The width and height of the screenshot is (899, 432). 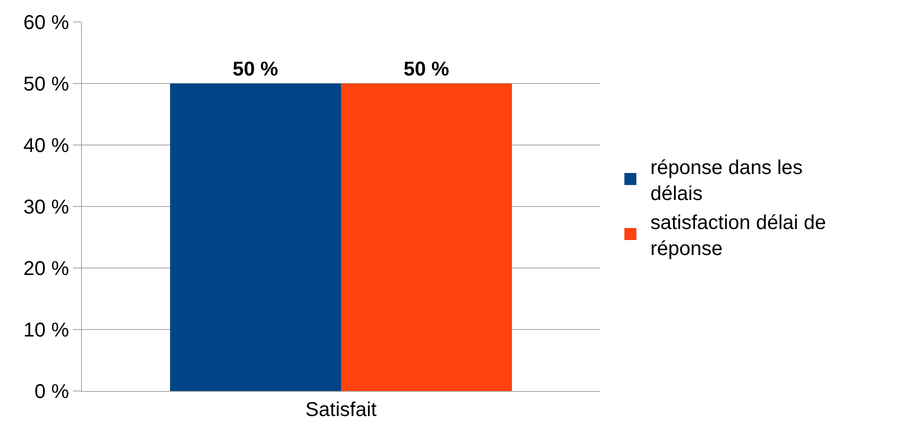 What do you see at coordinates (46, 207) in the screenshot?
I see `y-tick-label: 30 %` at bounding box center [46, 207].